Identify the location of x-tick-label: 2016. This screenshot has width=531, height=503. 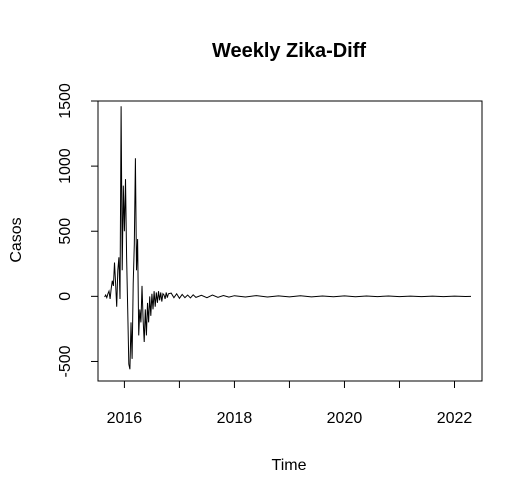
(125, 418).